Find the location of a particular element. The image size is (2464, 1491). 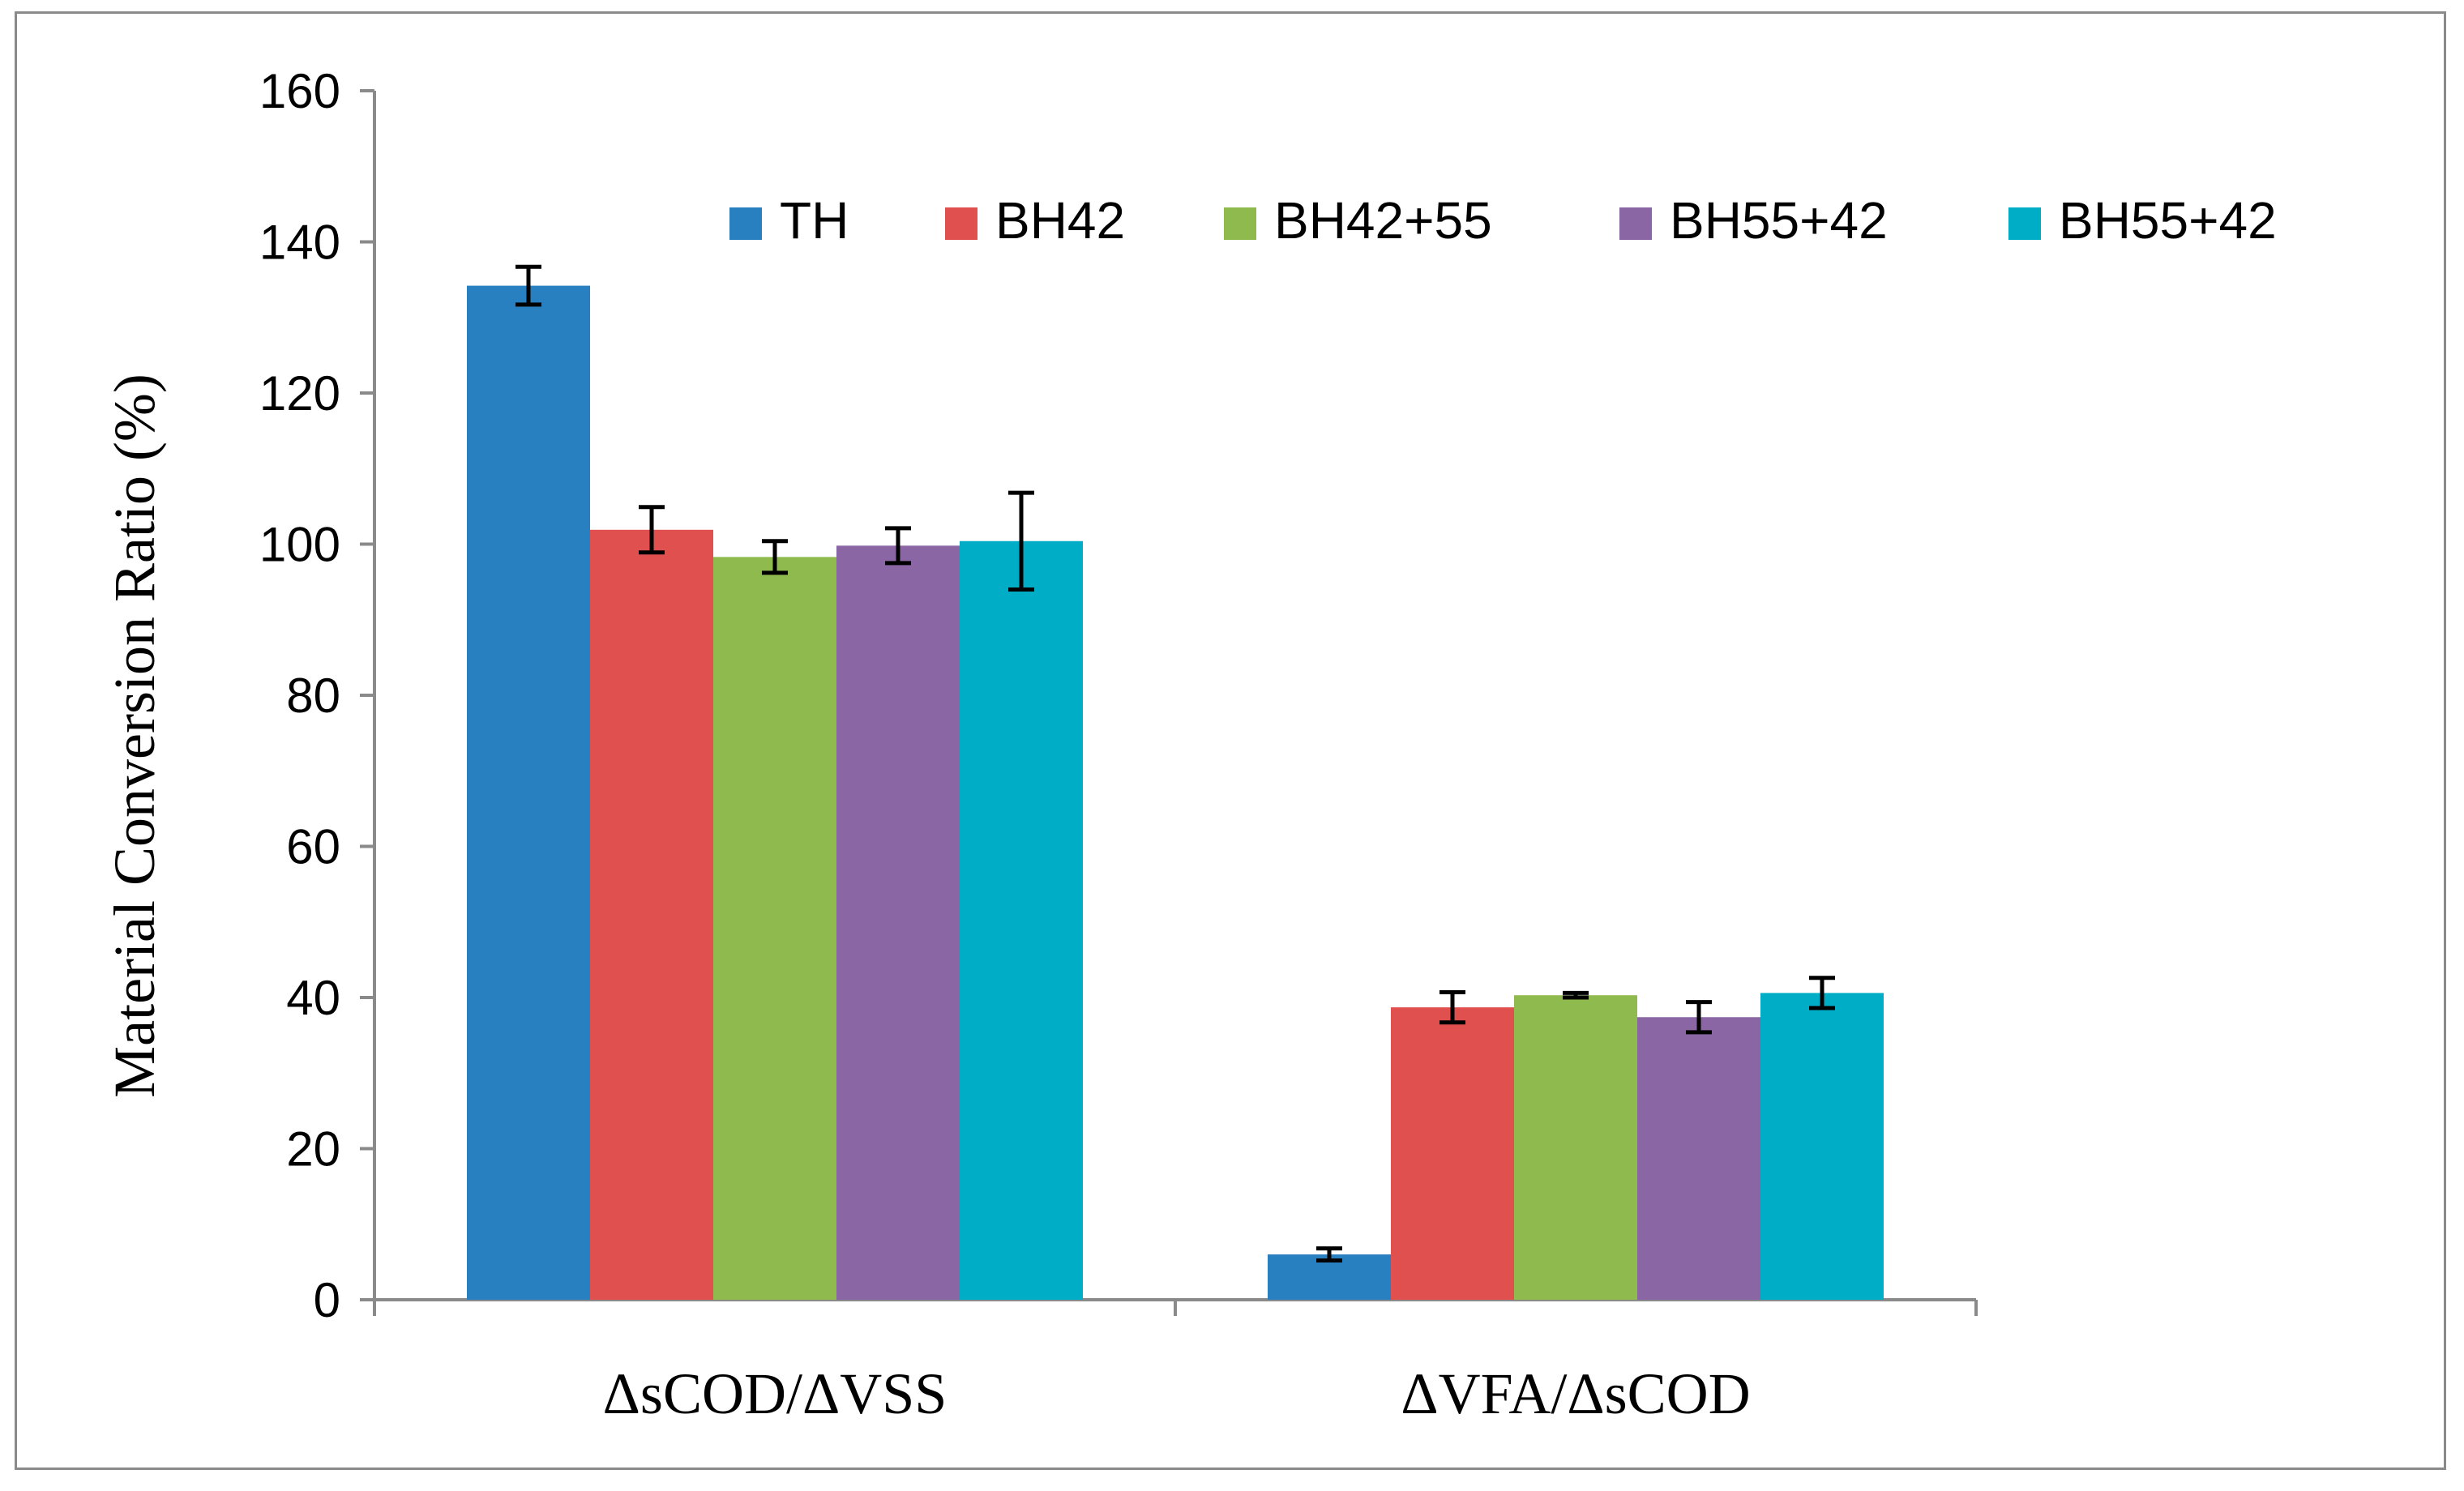

x-category-label: ΔVFA/ΔsCOD is located at coordinates (1575, 1393).